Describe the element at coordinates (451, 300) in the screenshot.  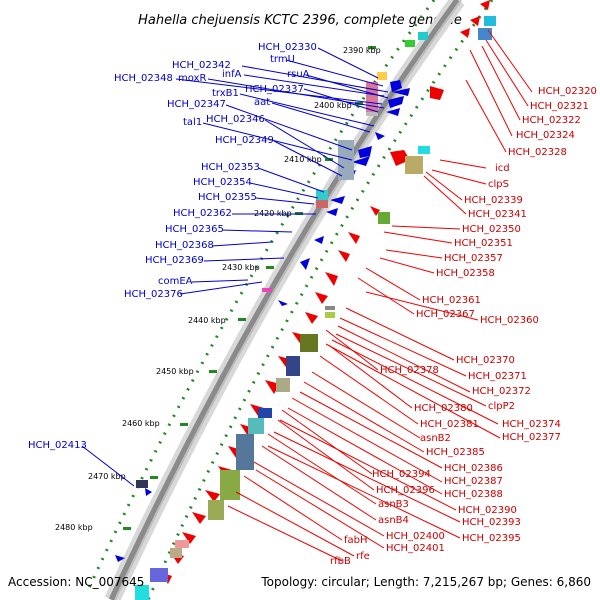
I see `gene-label: HCH_02361` at that location.